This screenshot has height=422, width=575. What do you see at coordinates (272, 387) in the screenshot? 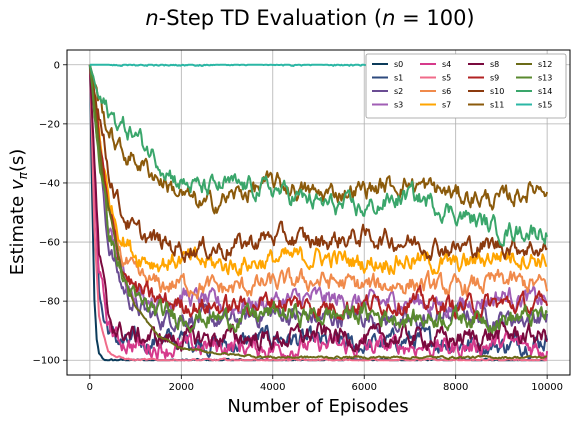
I see `x-tick-label: 4000` at bounding box center [272, 387].